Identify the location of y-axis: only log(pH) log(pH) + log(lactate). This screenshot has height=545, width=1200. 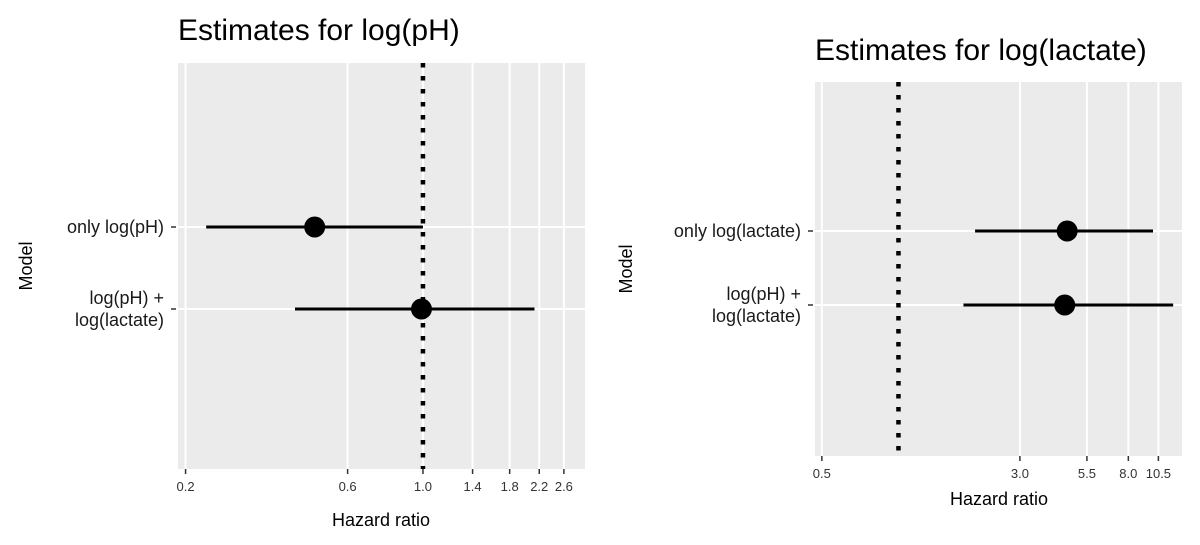
(121, 273).